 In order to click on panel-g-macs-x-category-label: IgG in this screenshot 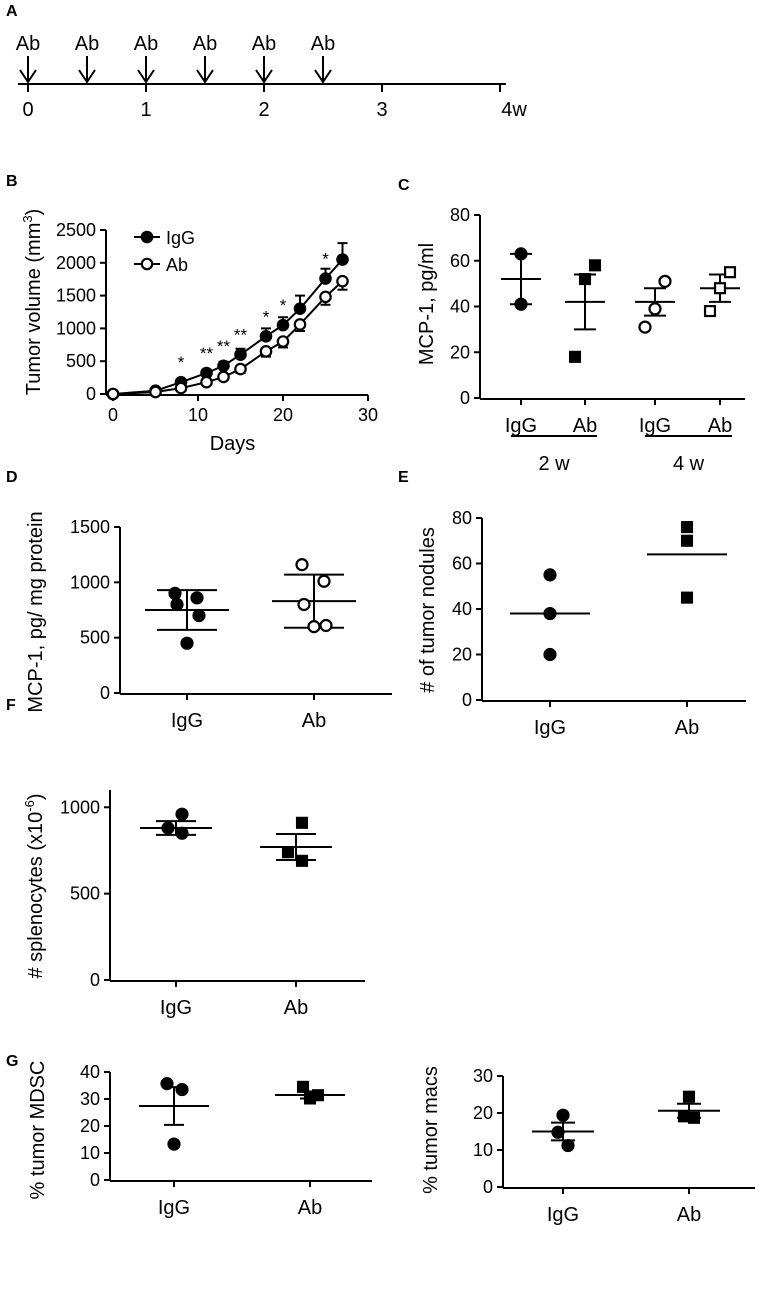, I will do `click(563, 1215)`.